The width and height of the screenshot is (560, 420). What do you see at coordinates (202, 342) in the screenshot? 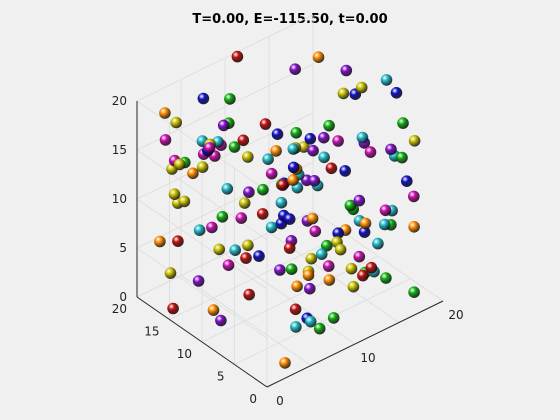
I see `y-axis-line` at bounding box center [202, 342].